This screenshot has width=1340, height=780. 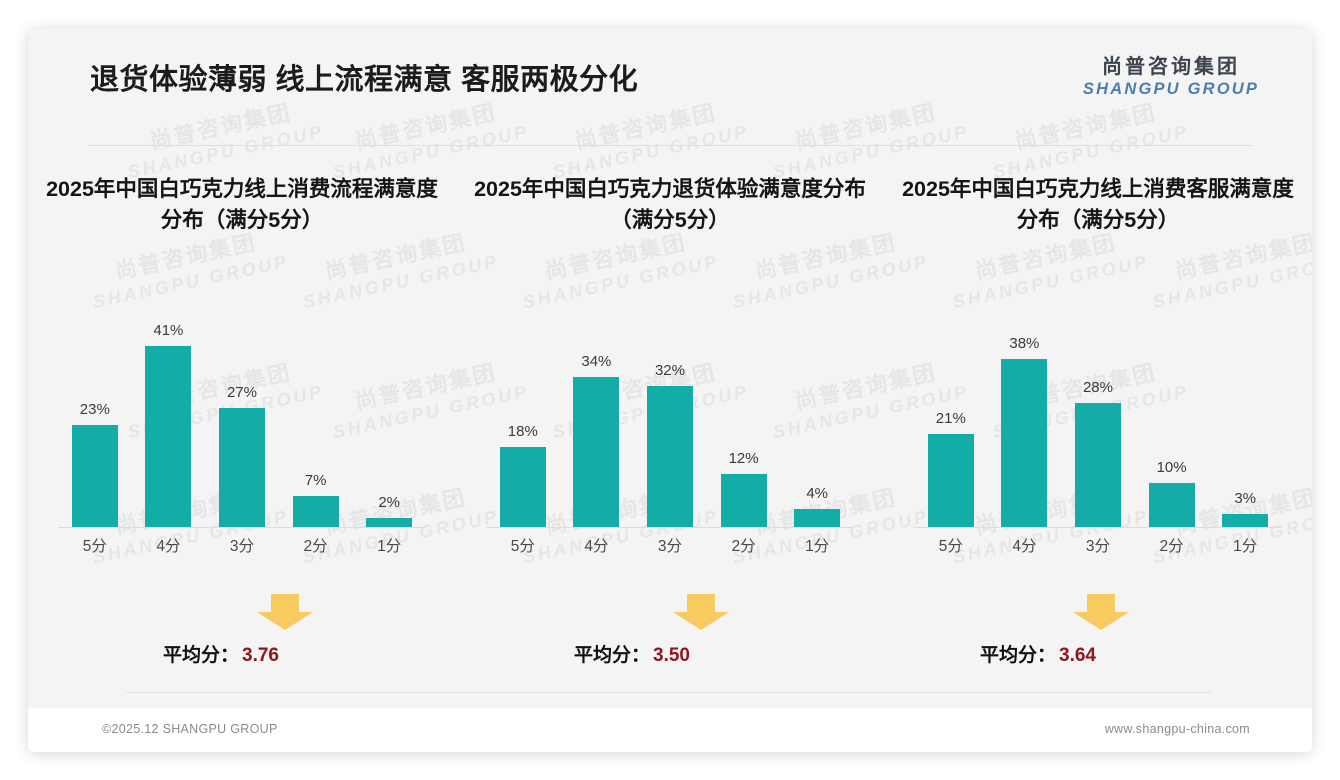 I want to click on bar-value-label: 12%, so click(x=743, y=458).